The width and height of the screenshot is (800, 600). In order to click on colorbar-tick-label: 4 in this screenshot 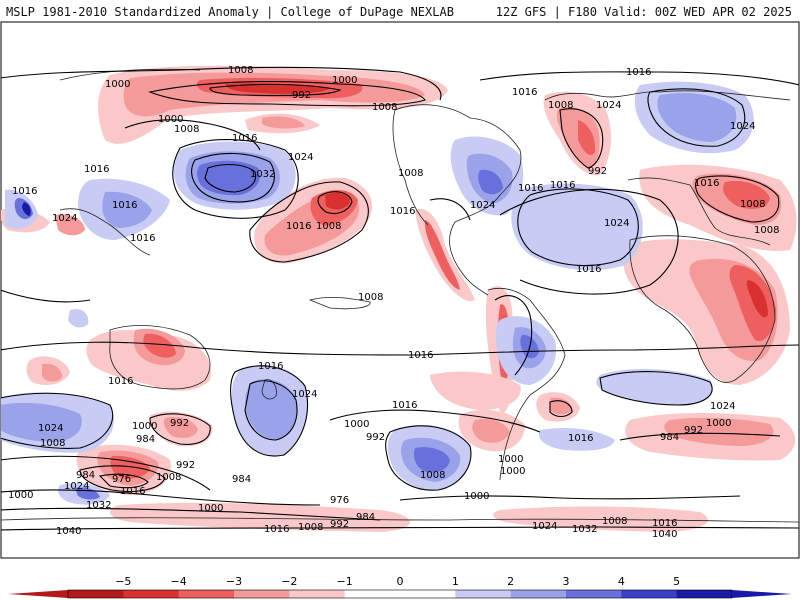, I will do `click(621, 581)`.